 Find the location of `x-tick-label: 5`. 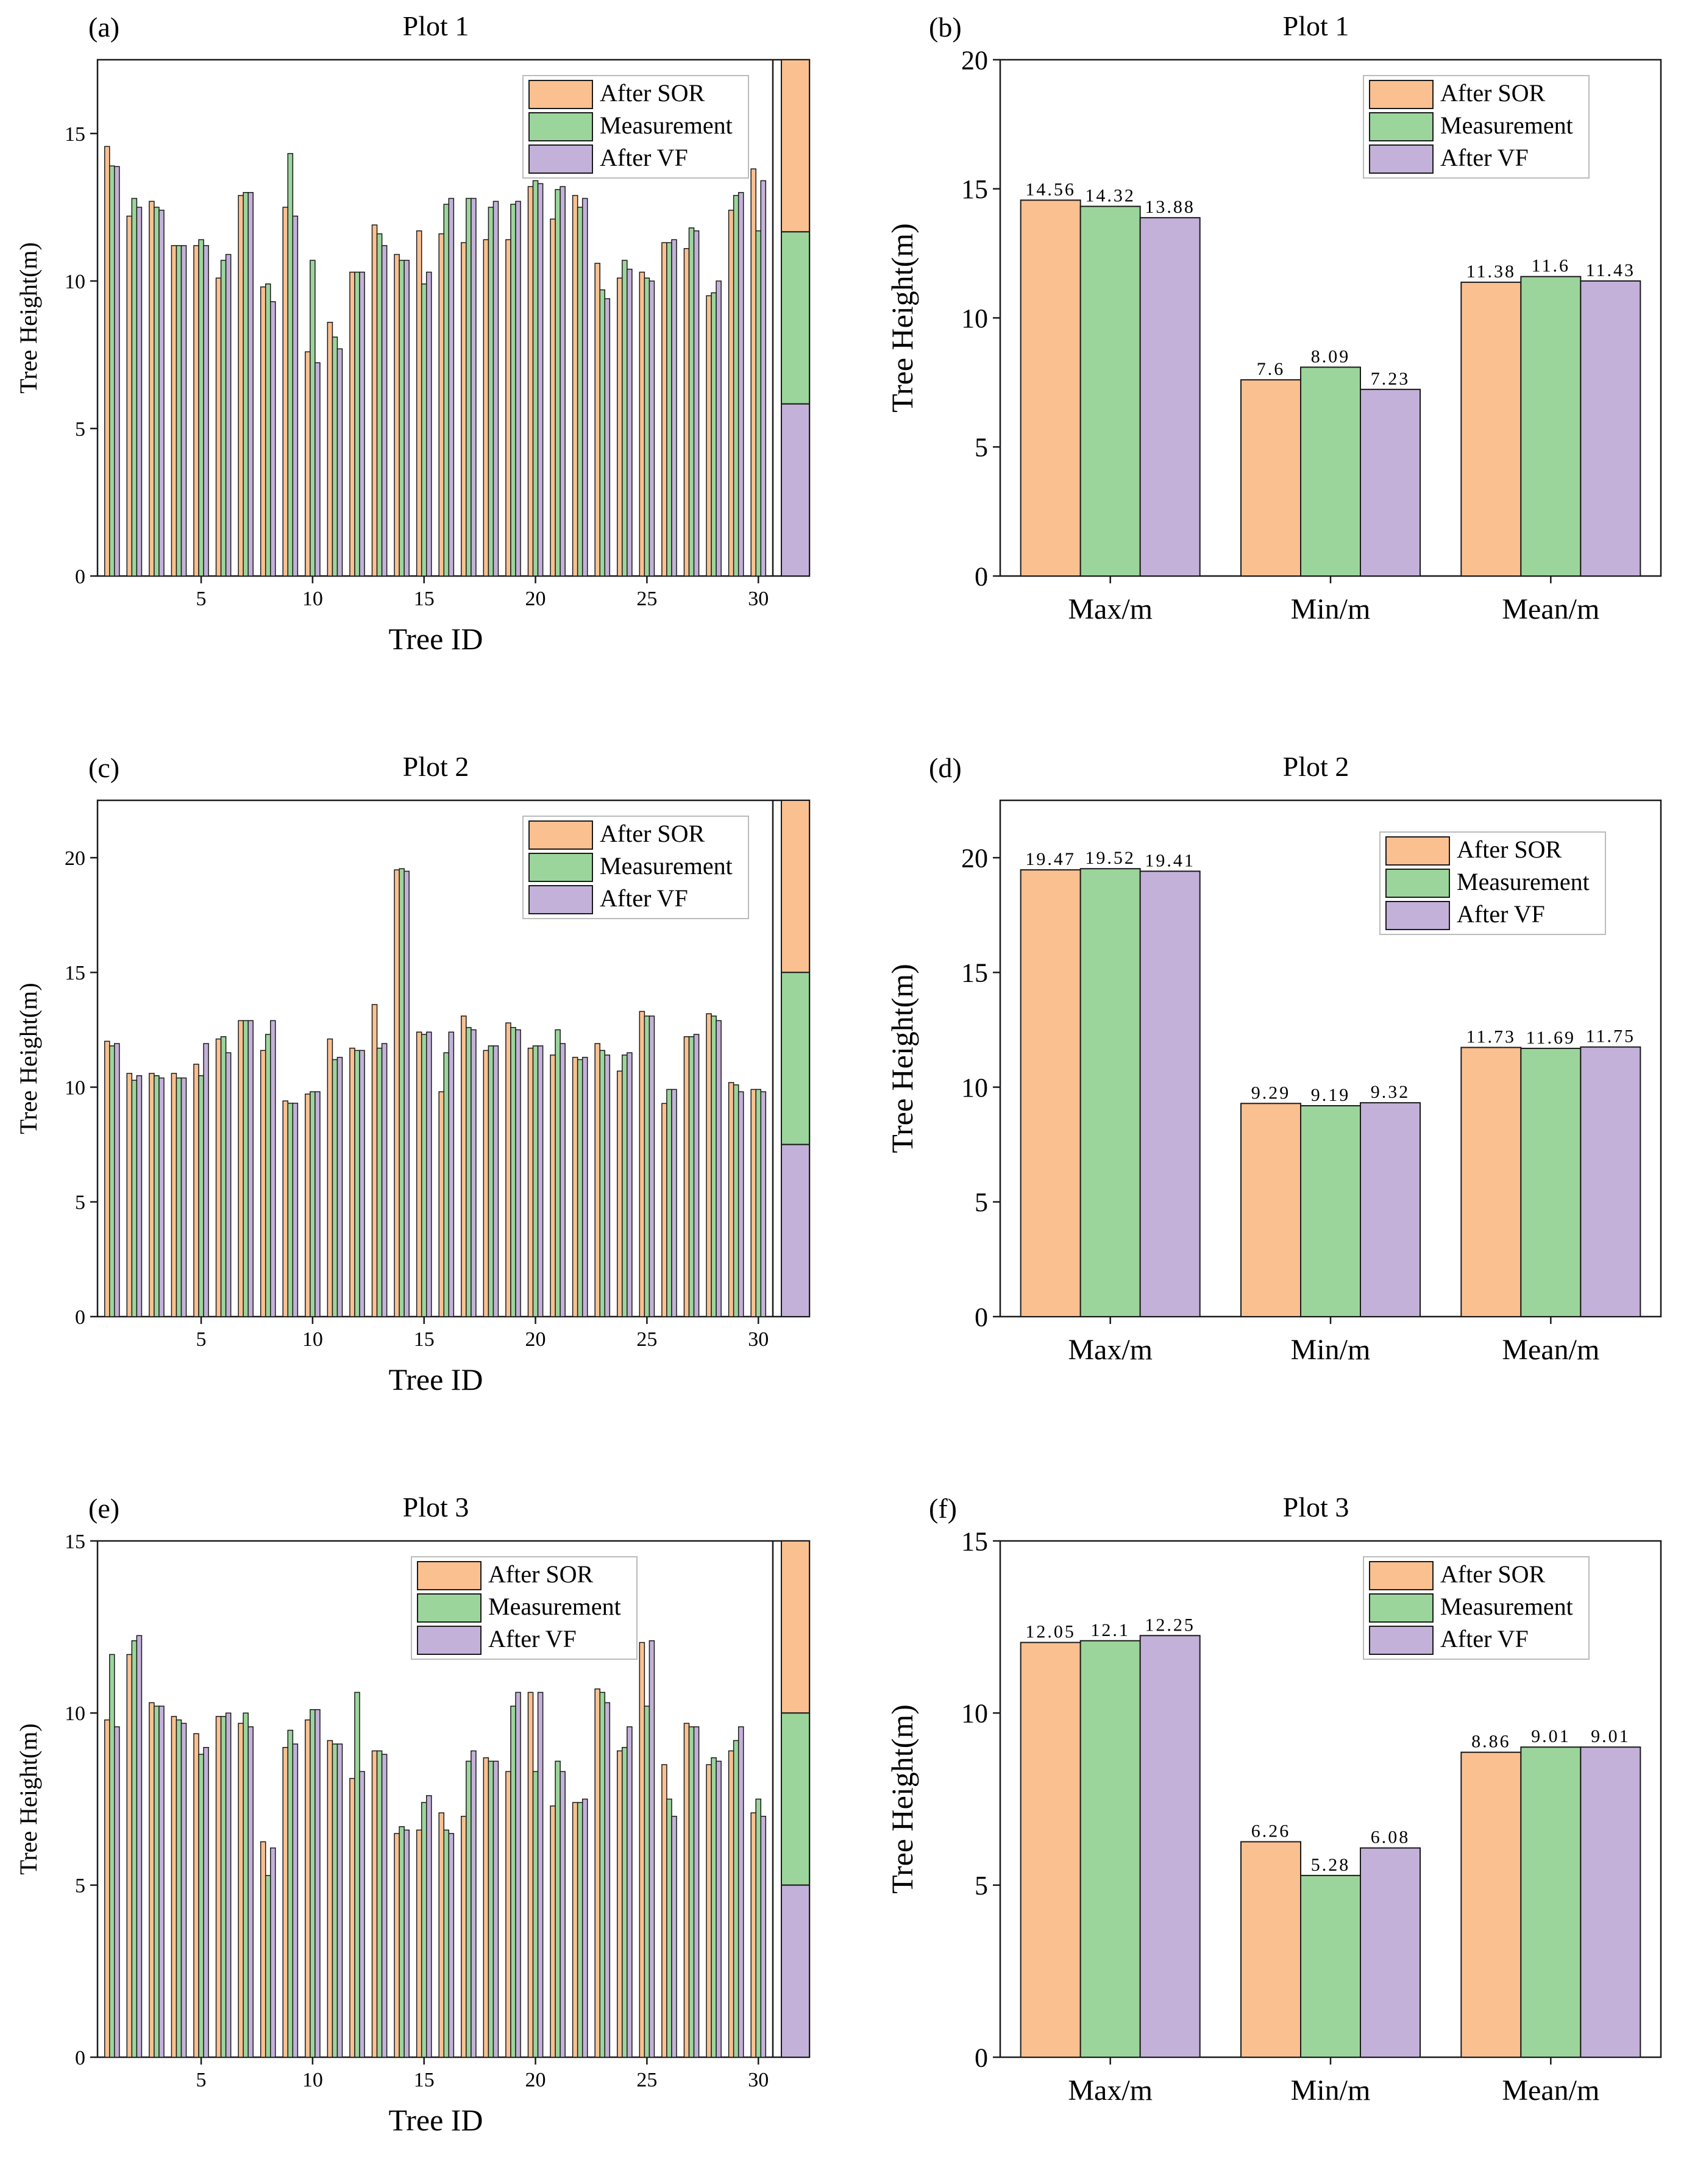

x-tick-label: 5 is located at coordinates (201, 1339).